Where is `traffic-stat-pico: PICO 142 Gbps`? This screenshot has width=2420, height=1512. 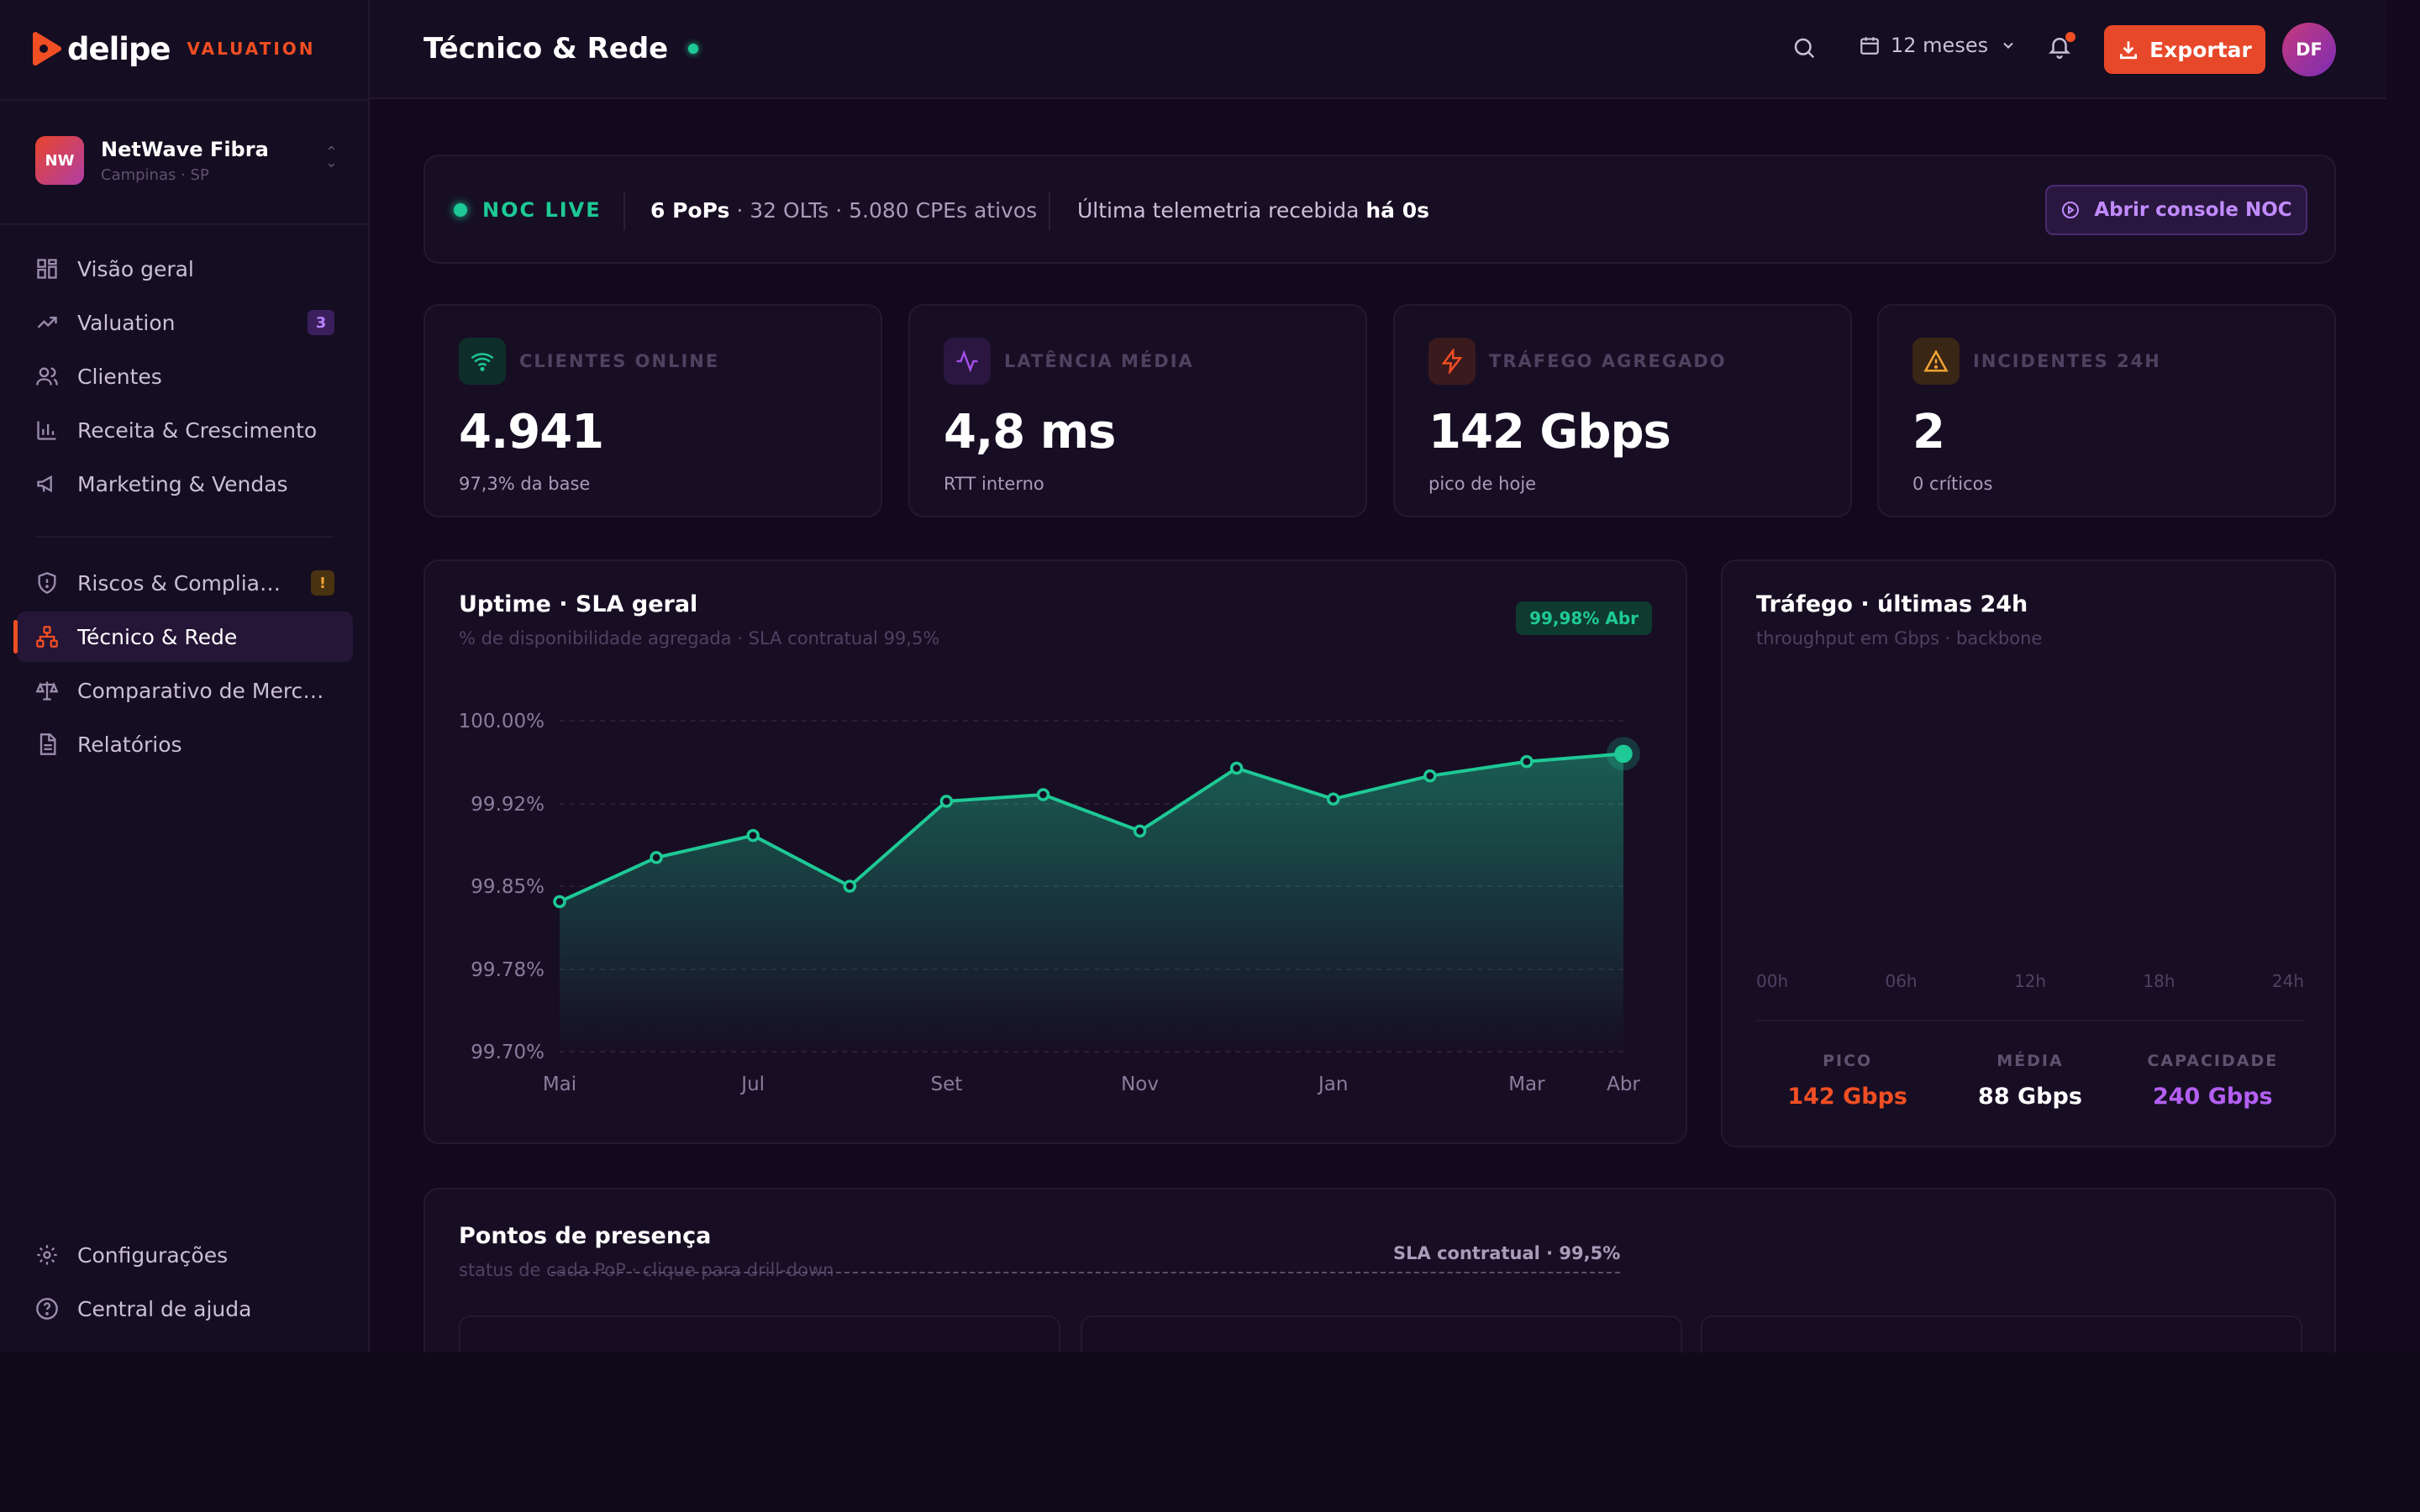 traffic-stat-pico: PICO 142 Gbps is located at coordinates (1848, 1081).